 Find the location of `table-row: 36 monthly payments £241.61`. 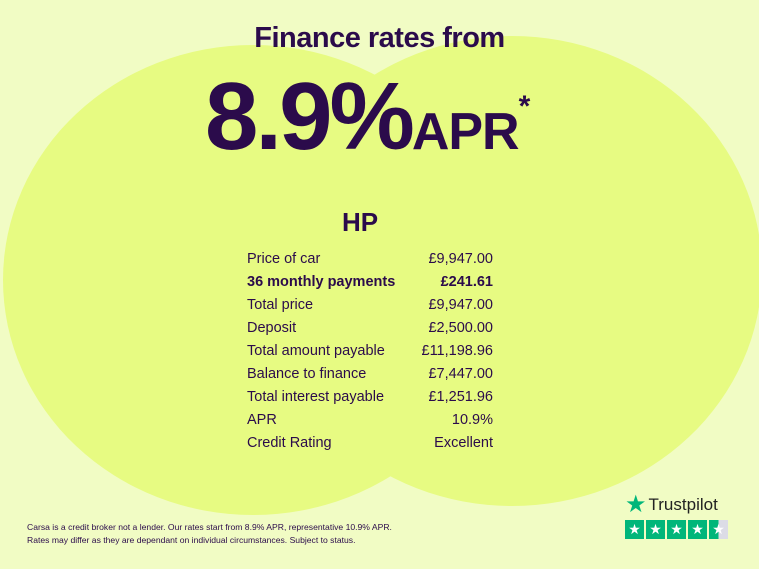

table-row: 36 monthly payments £241.61 is located at coordinates (370, 283).